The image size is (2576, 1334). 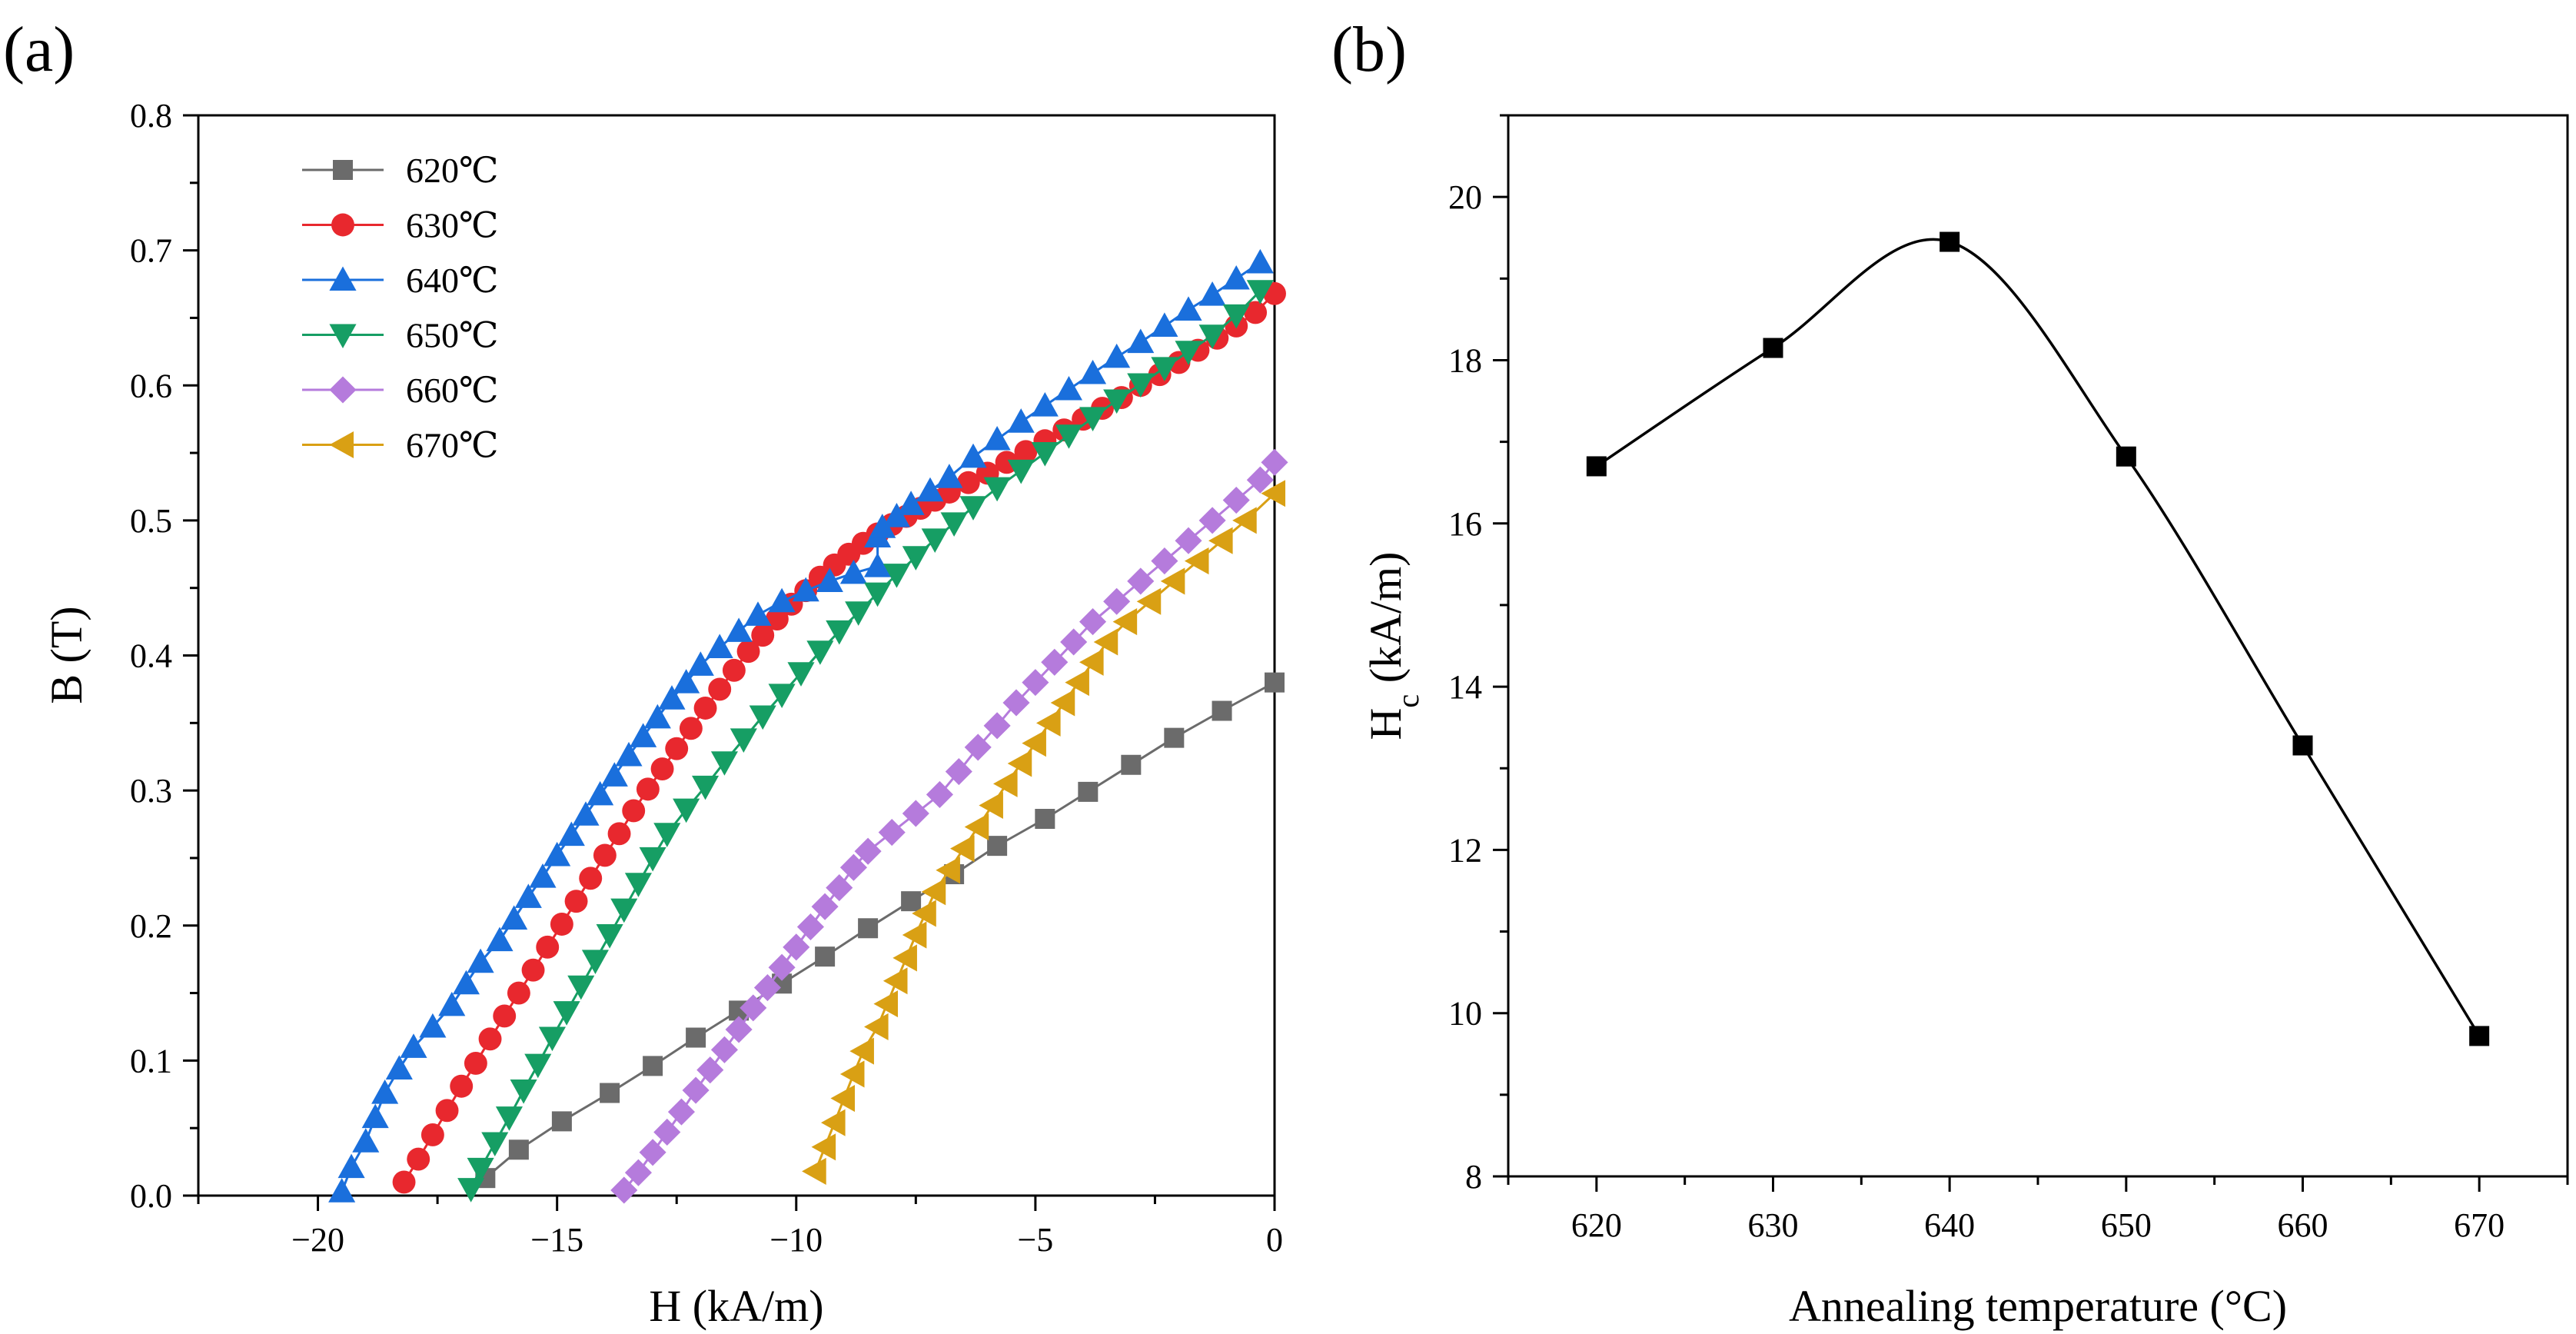 I want to click on chart-a-y-tick-label: 0.1, so click(x=151, y=1061).